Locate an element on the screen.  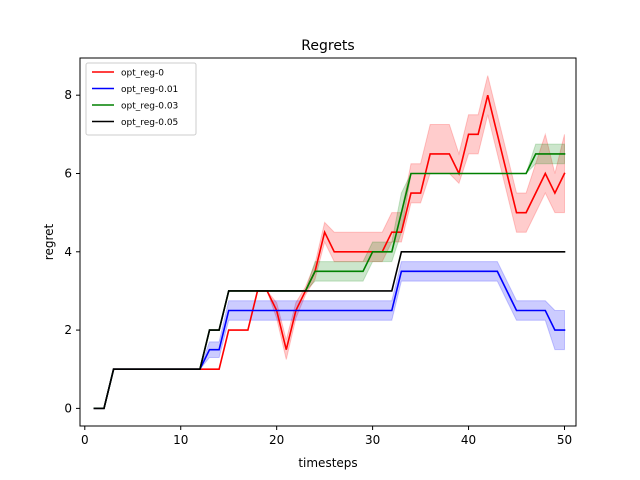
x-axis-label: timesteps is located at coordinates (327, 463).